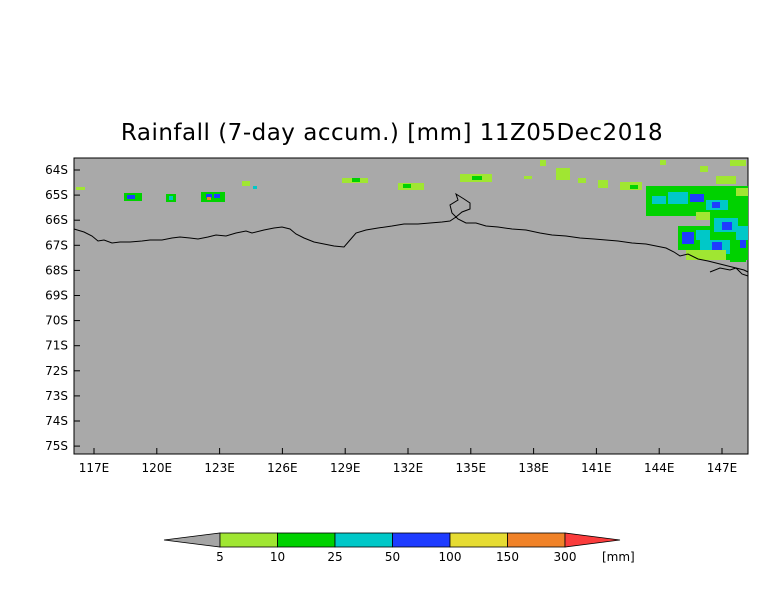 This screenshot has height=612, width=784. Describe the element at coordinates (507, 557) in the screenshot. I see `colorbar-label: 150` at that location.